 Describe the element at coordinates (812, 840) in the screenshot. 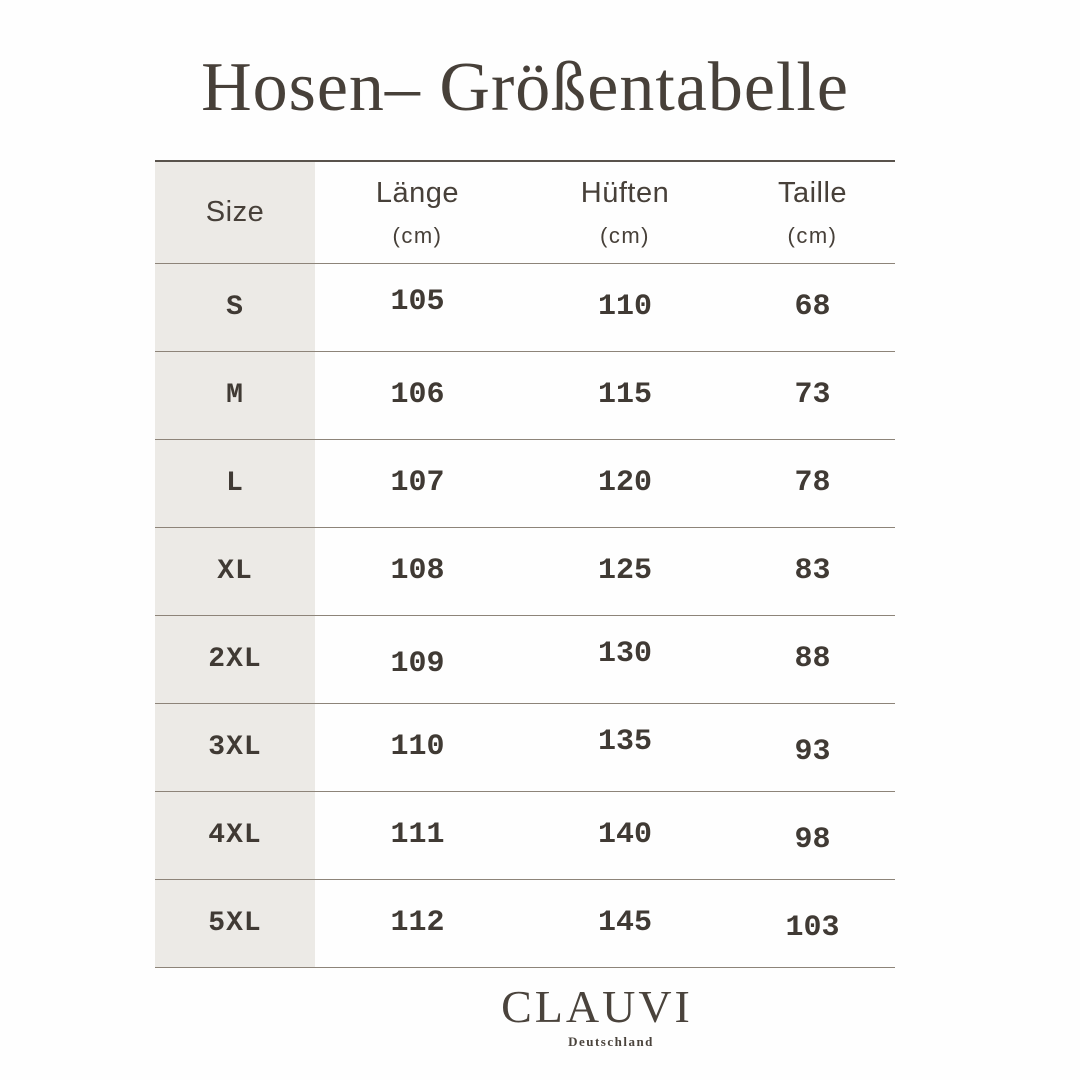

I see `taille-cell: 98` at that location.